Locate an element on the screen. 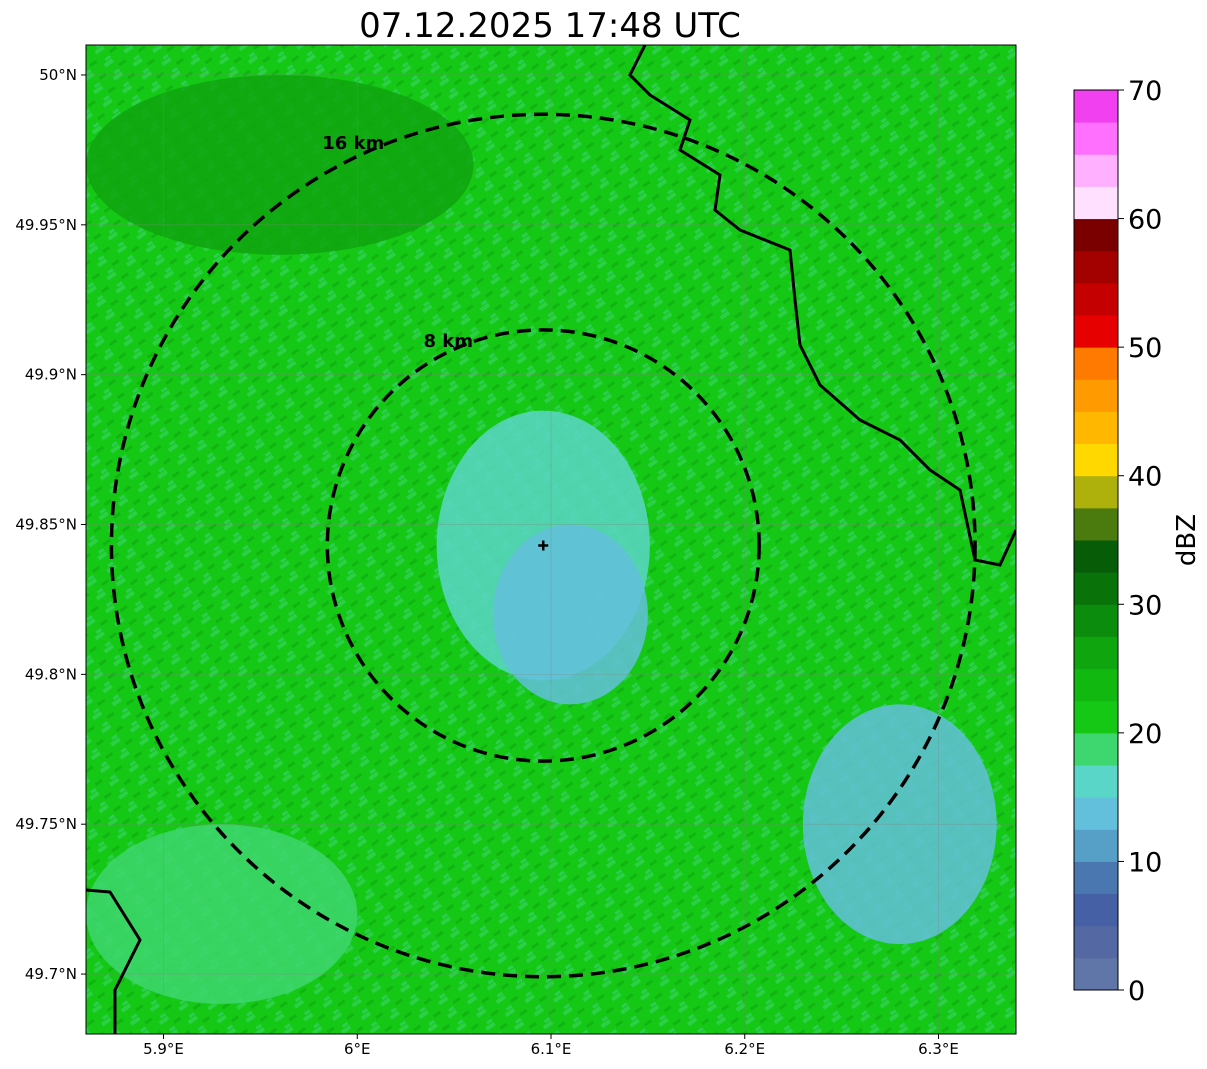 The image size is (1207, 1069). colorbar-tick-label: 10 is located at coordinates (1145, 862).